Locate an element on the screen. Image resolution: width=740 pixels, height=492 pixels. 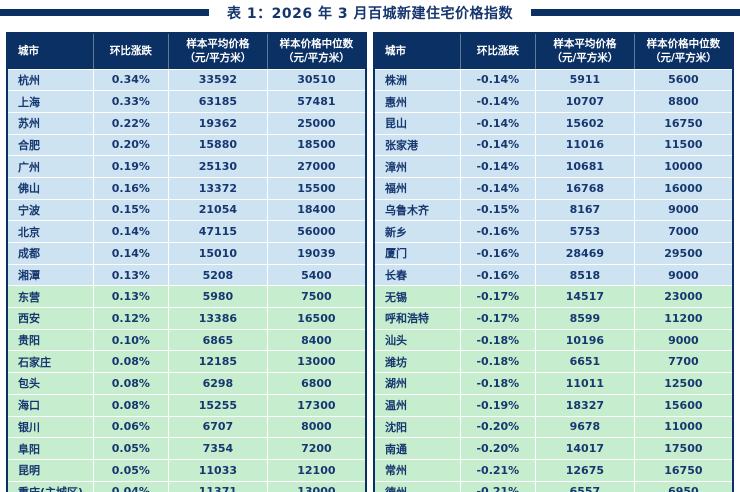
change-cell: -0.19% is located at coordinates (498, 405).